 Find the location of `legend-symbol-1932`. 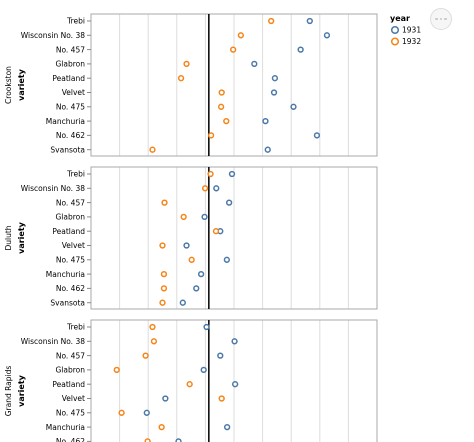

legend-symbol-1932 is located at coordinates (395, 41).